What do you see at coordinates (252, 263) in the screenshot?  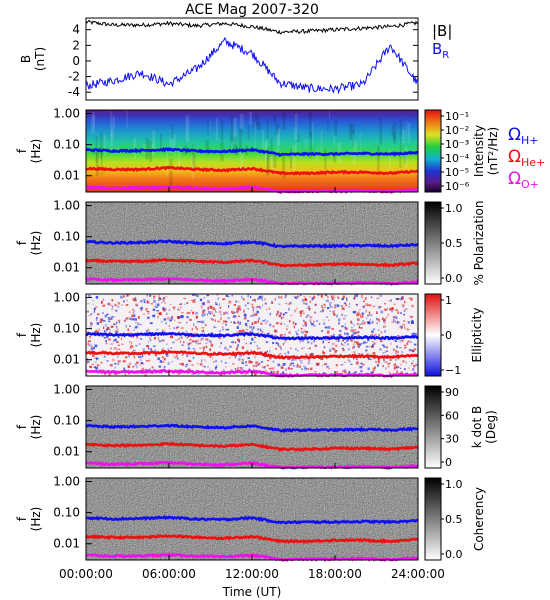 I see `cyclotron-line-heplus` at bounding box center [252, 263].